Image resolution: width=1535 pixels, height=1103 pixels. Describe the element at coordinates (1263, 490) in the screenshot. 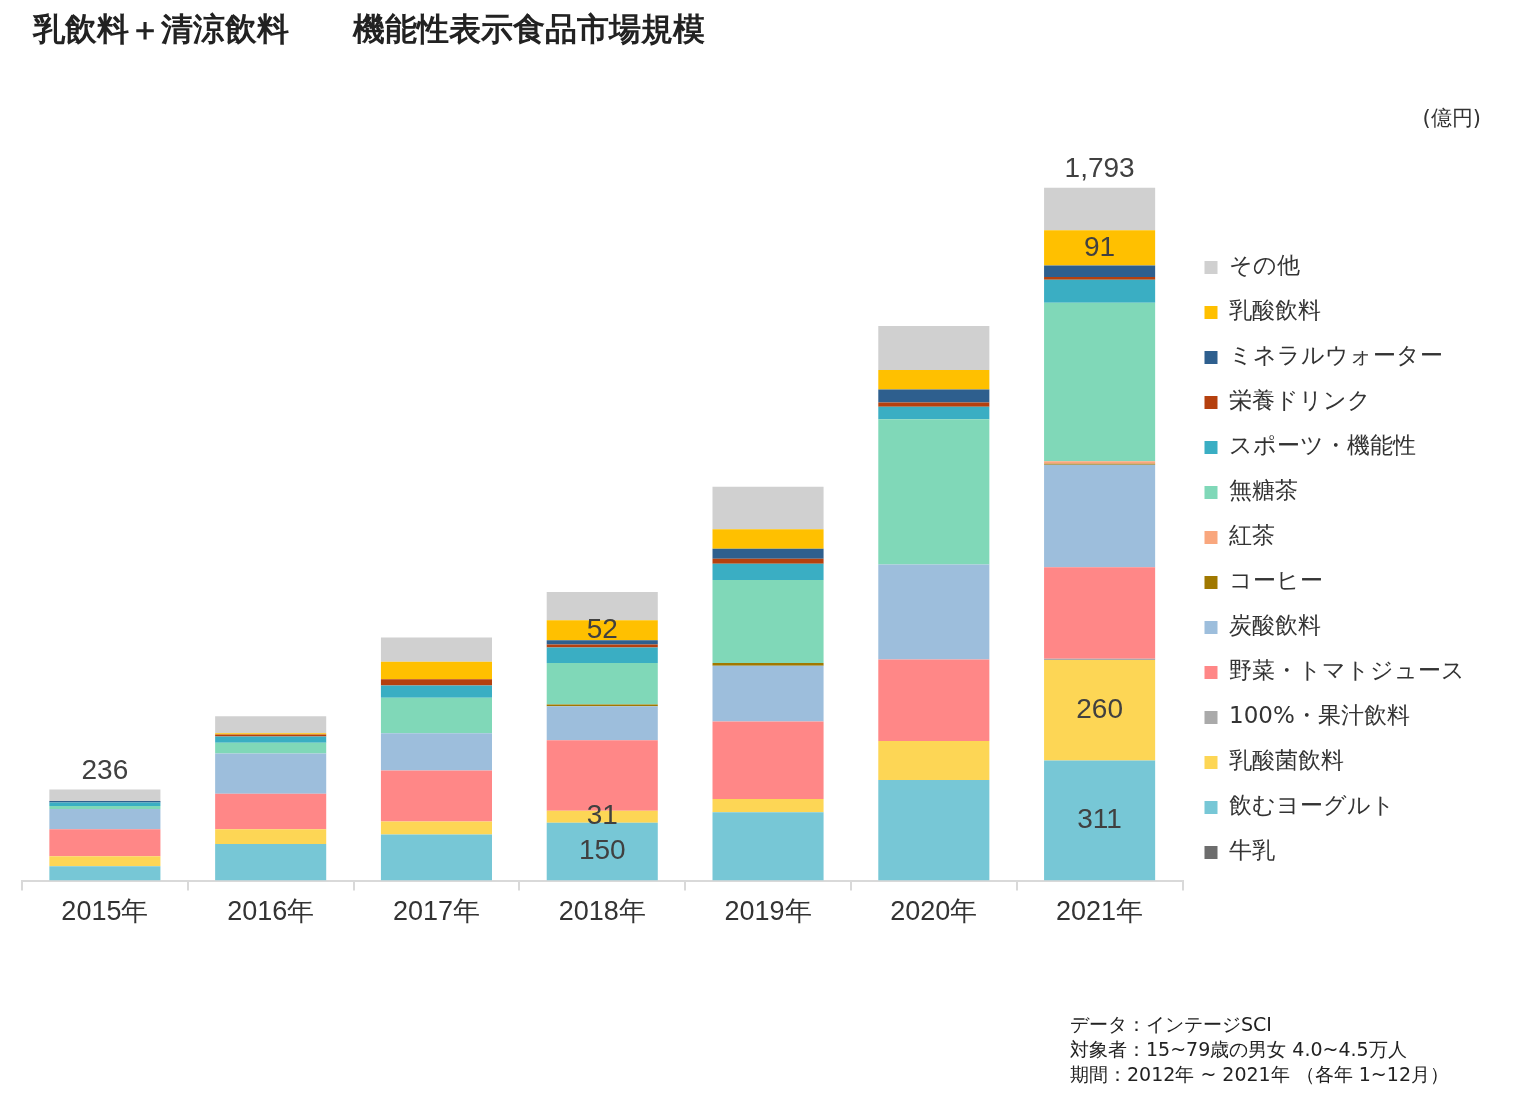

I see `legend-label: 無糖茶` at that location.